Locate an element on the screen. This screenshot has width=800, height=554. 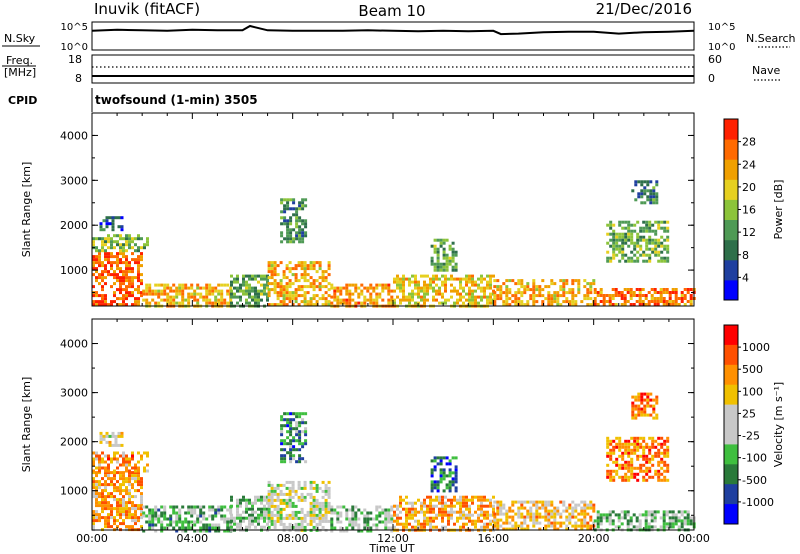
scatter-region is located at coordinates (187, 295).